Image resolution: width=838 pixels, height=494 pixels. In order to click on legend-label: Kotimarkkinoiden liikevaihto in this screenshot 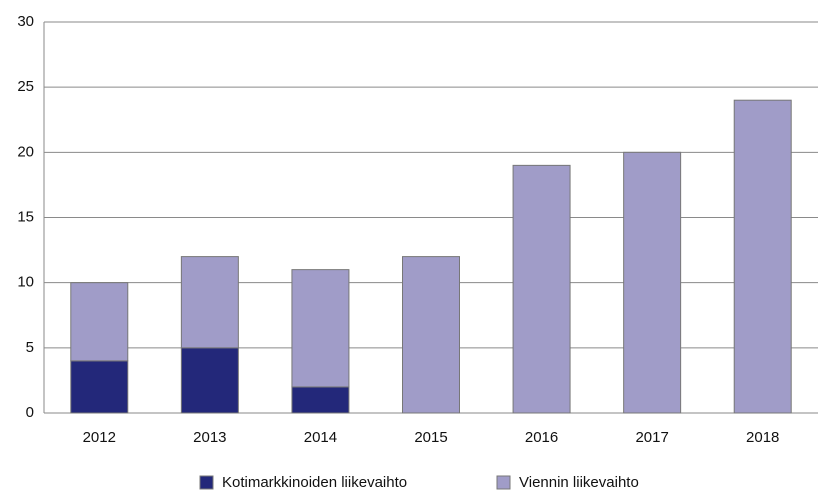, I will do `click(314, 482)`.